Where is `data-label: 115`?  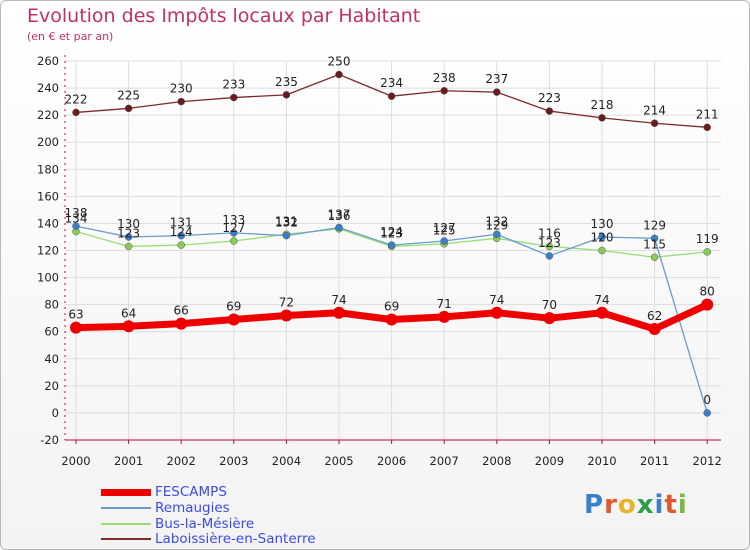 data-label: 115 is located at coordinates (654, 244).